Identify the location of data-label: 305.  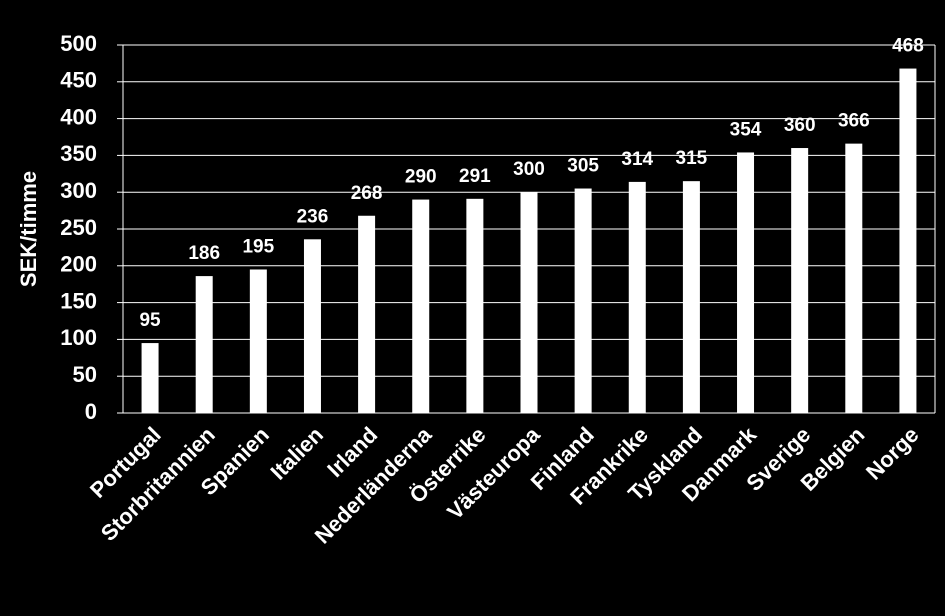
(583, 166).